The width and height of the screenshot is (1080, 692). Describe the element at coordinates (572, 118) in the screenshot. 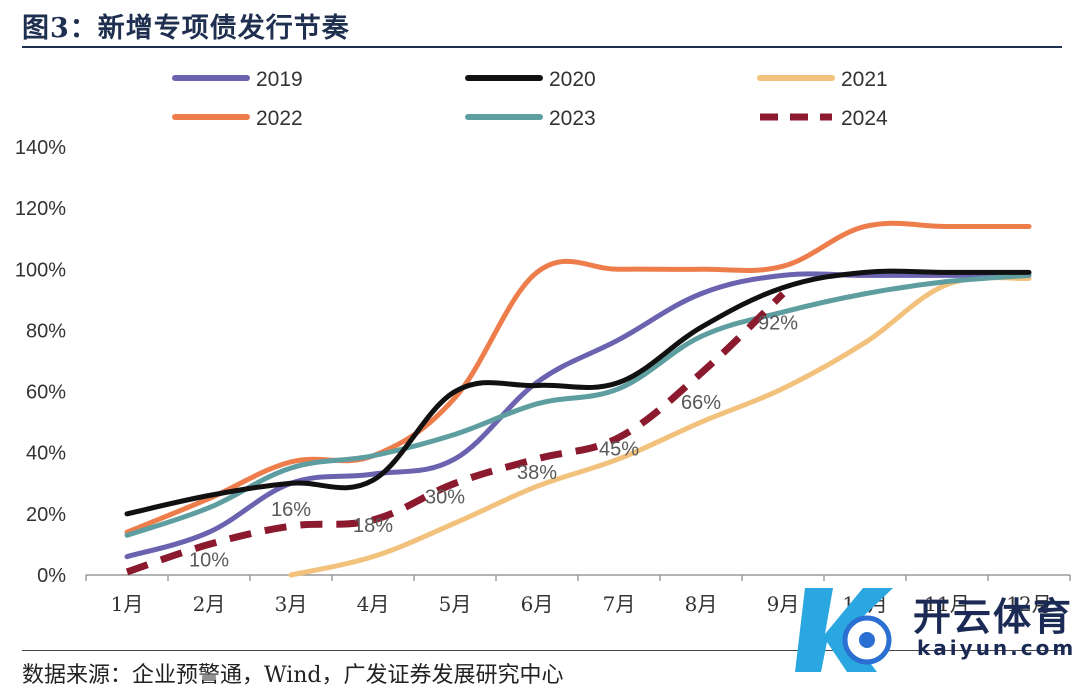

I see `legend-label-2023: 2023` at that location.